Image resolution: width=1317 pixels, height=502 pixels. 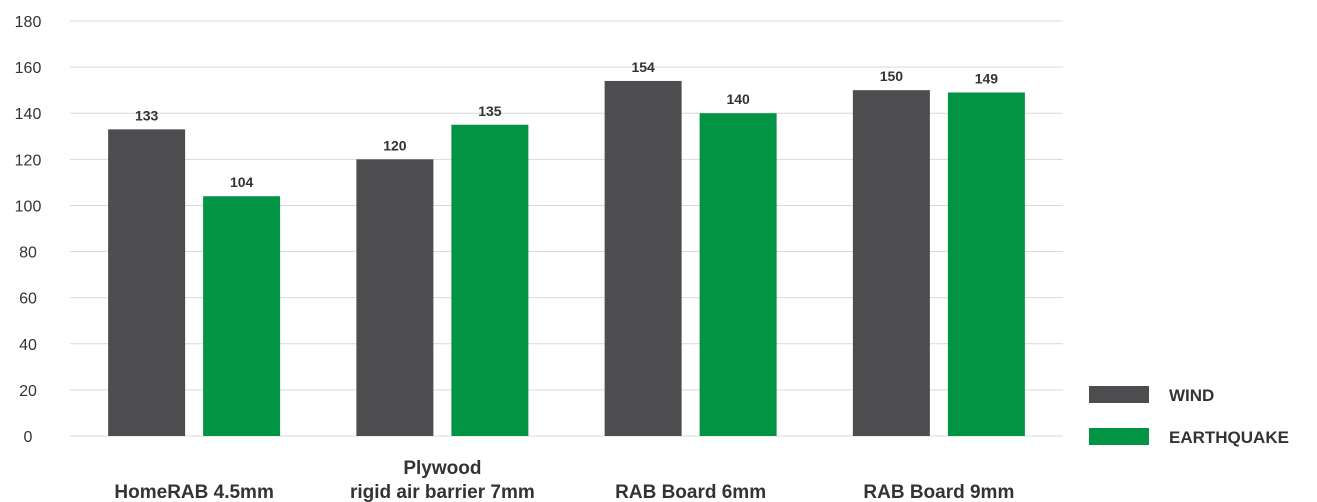 What do you see at coordinates (28, 206) in the screenshot?
I see `y-tick-label: 100` at bounding box center [28, 206].